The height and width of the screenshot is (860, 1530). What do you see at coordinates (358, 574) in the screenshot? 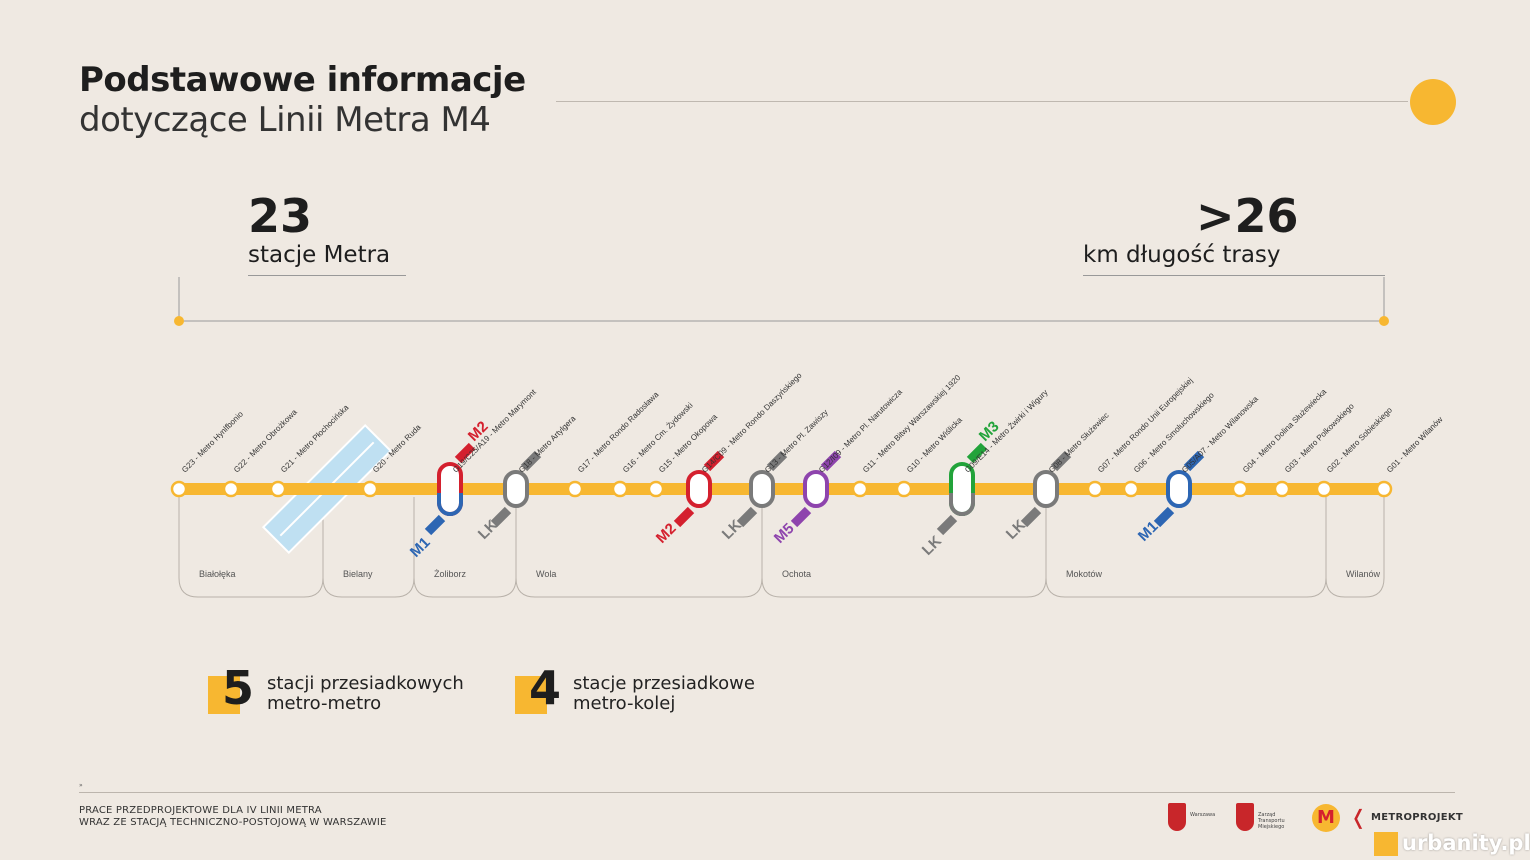
I see `district-label: Bielany` at bounding box center [358, 574].